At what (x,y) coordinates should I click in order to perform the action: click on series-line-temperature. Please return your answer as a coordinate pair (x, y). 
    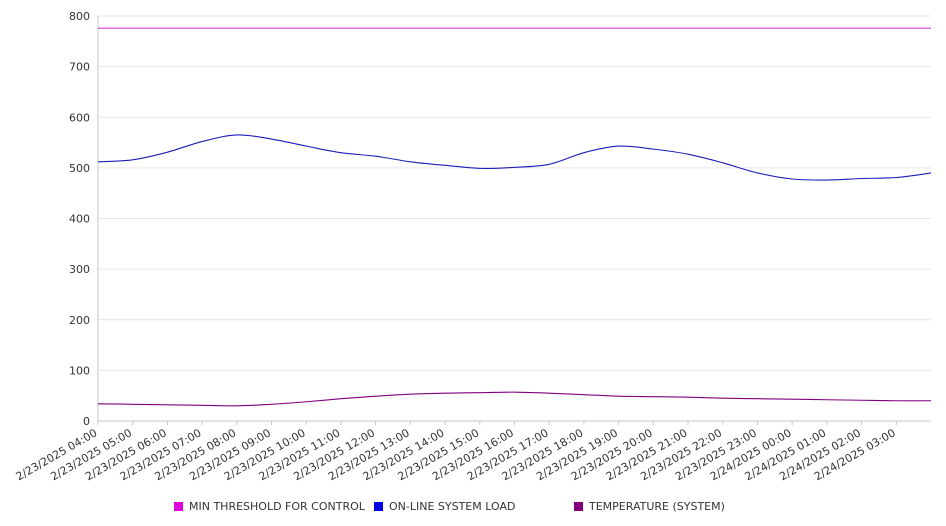
    Looking at the image, I should click on (514, 399).